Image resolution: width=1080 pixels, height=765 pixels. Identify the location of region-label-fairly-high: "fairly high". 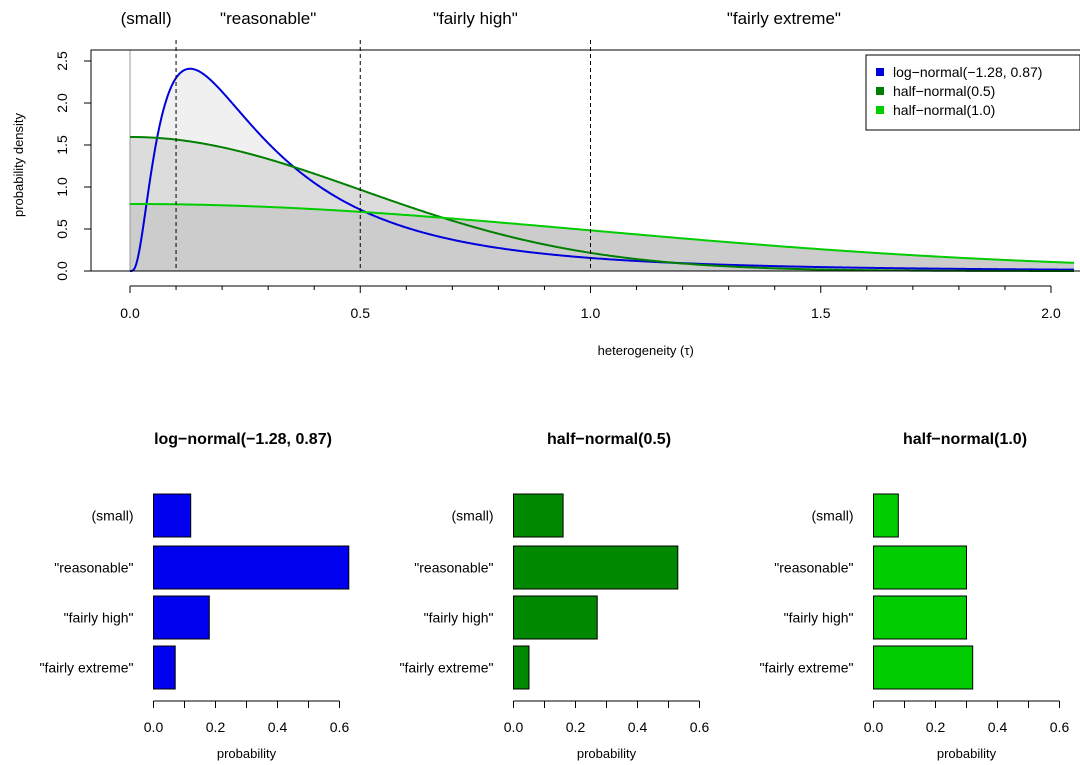
(475, 18).